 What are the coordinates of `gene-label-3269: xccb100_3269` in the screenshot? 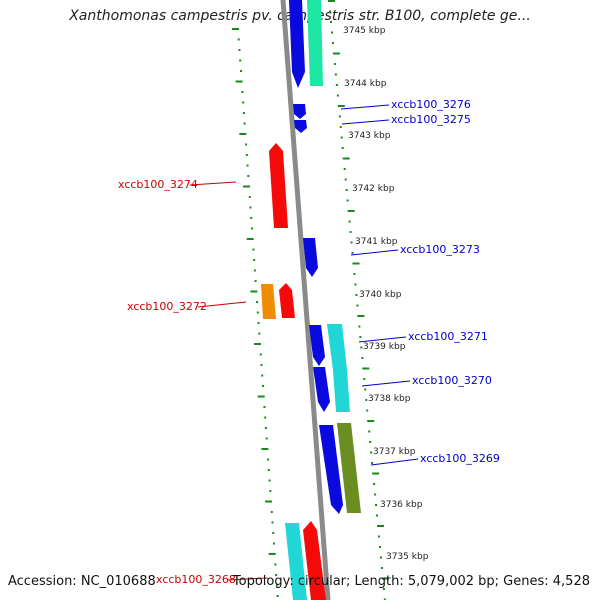 It's located at (460, 458).